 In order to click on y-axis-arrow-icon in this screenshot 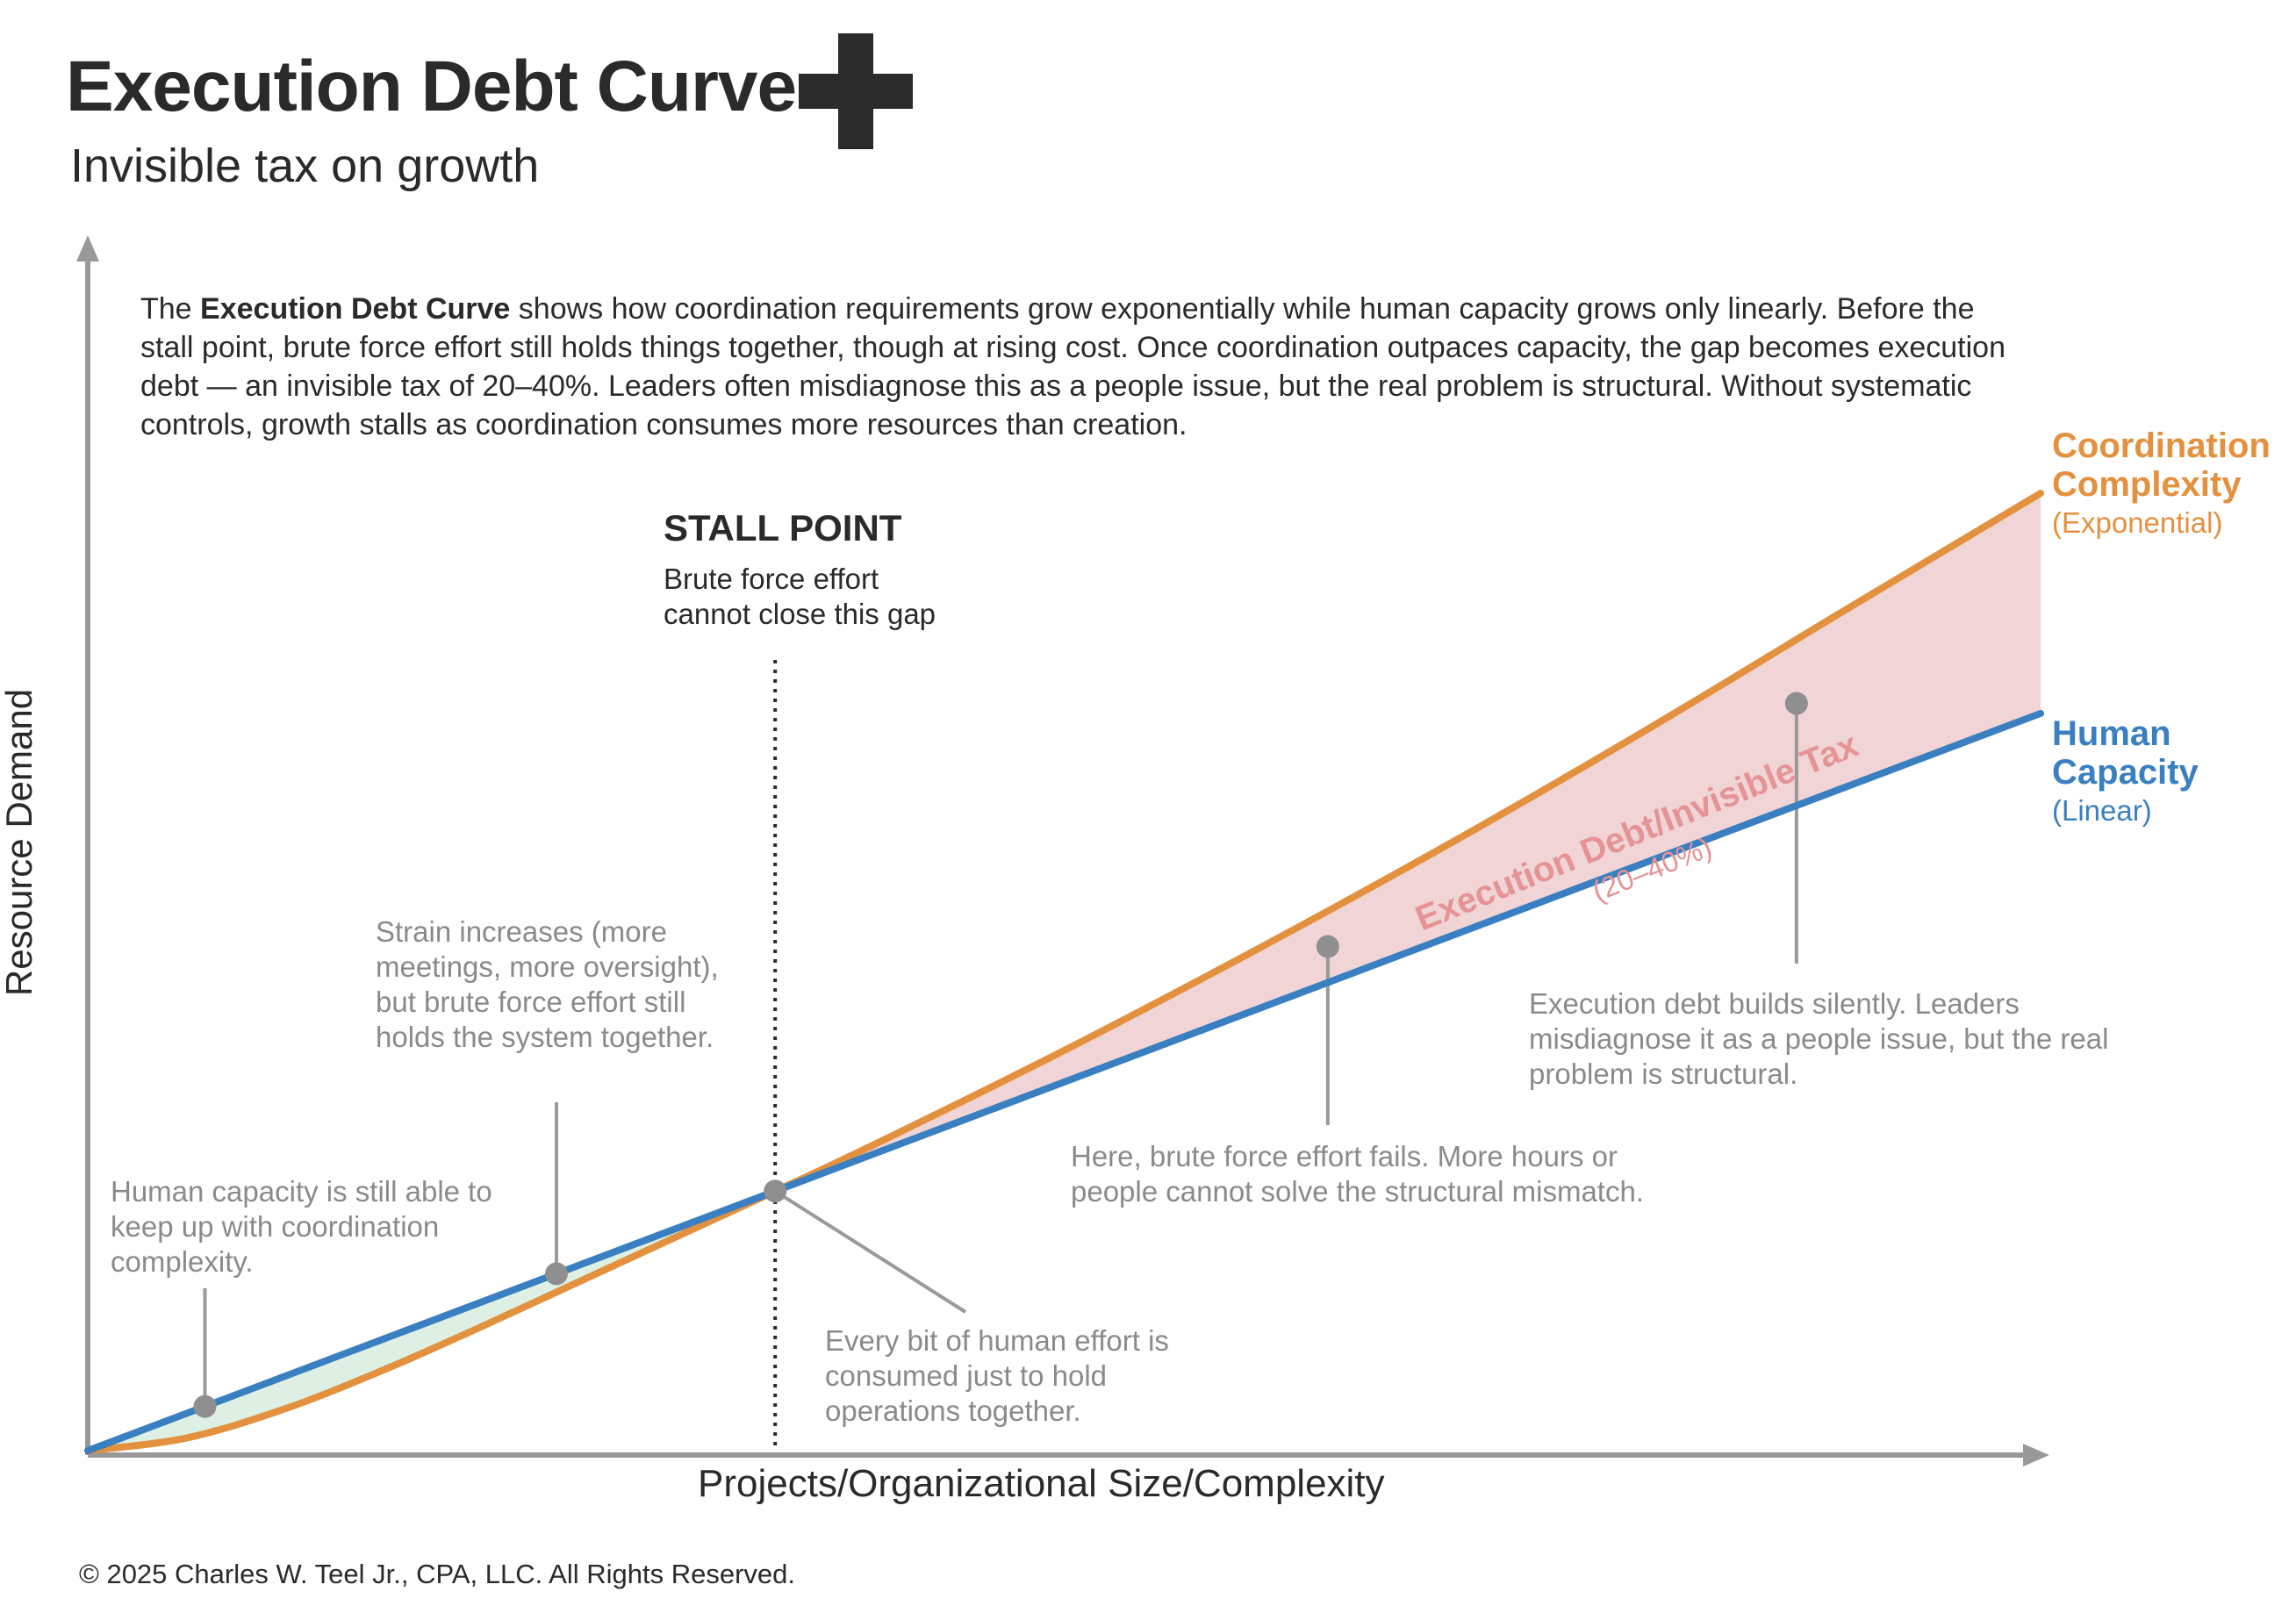, I will do `click(87, 248)`.